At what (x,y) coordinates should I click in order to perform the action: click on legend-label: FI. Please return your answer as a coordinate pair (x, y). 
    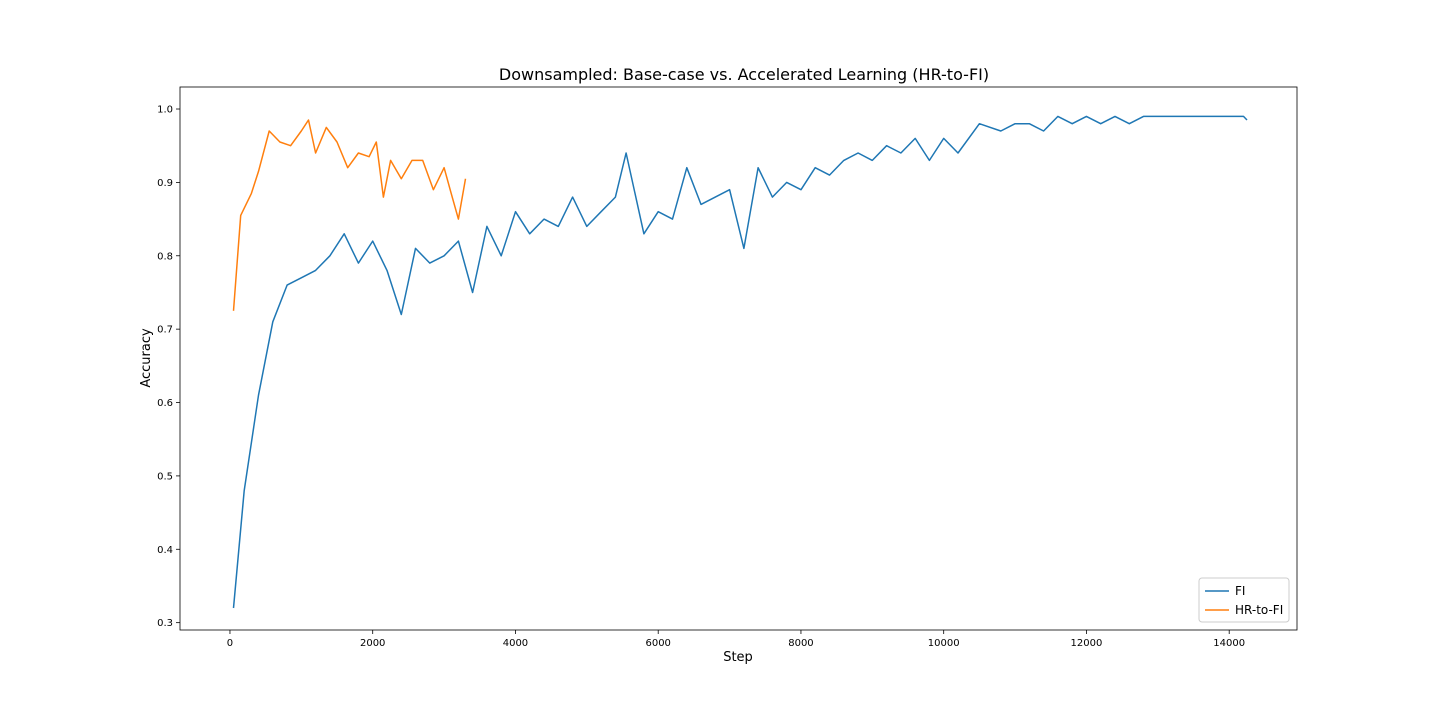
    Looking at the image, I should click on (1240, 591).